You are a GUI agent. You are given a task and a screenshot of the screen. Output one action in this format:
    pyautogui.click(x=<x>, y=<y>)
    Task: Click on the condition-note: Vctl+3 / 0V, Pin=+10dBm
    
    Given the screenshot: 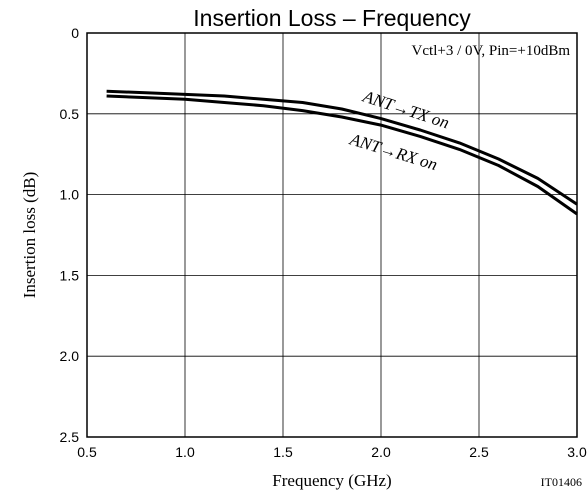 What is the action you would take?
    pyautogui.click(x=491, y=51)
    